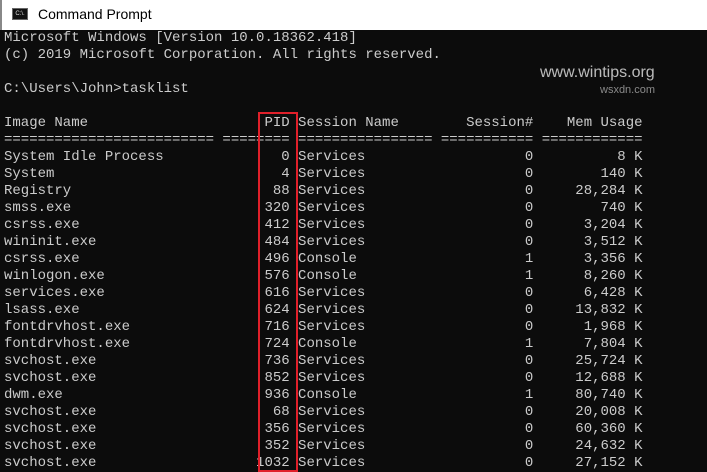 This screenshot has width=707, height=472. I want to click on corner-watermark: wsxdn.com, so click(628, 90).